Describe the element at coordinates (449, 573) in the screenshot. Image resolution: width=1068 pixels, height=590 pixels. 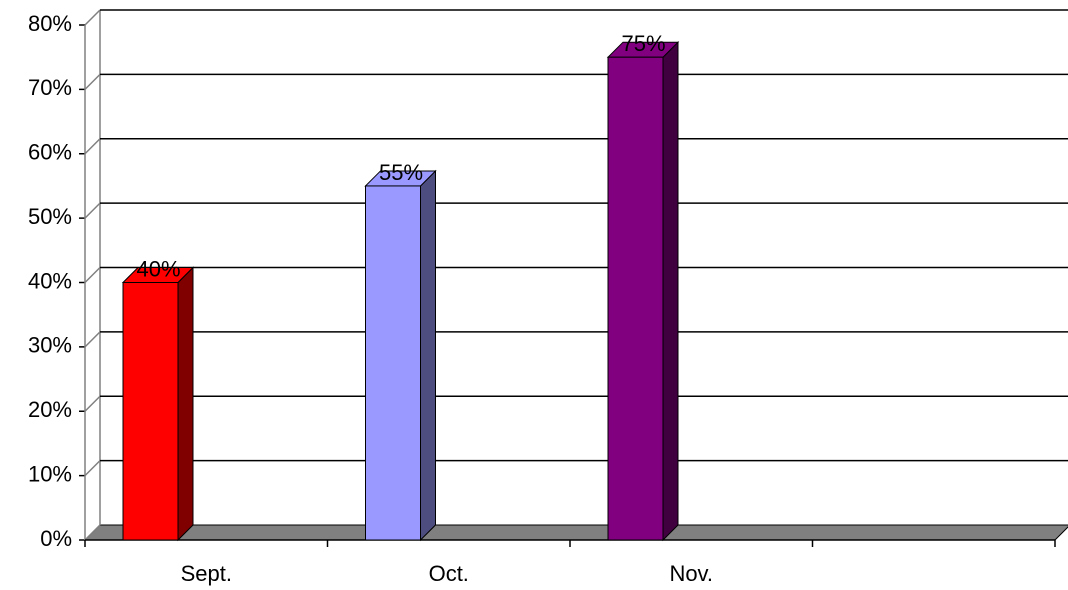
I see `x-tick-label: Oct.` at that location.